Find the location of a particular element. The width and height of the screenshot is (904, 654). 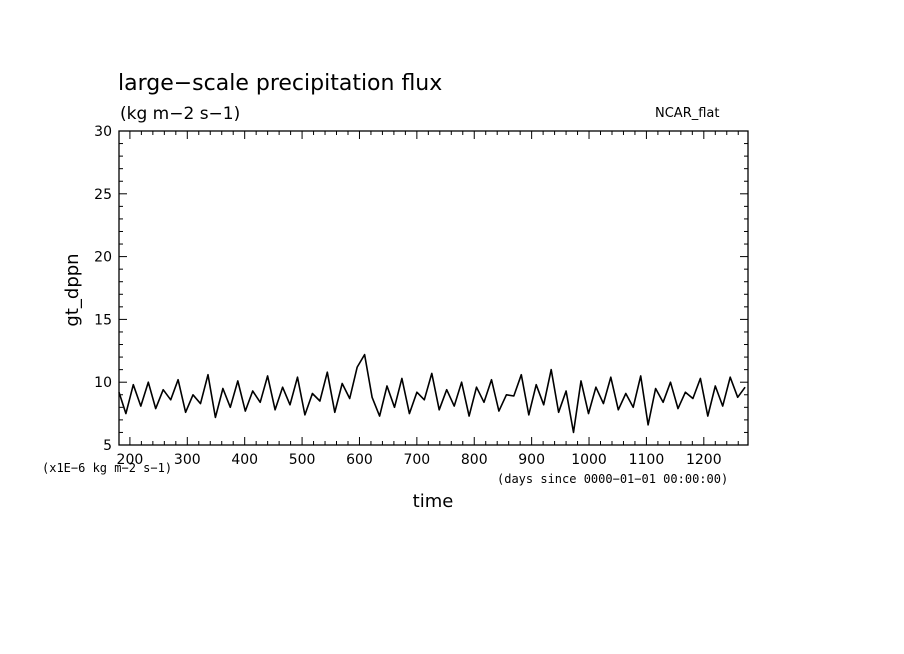

chart-units: (kg m−2 s−1) is located at coordinates (180, 114).